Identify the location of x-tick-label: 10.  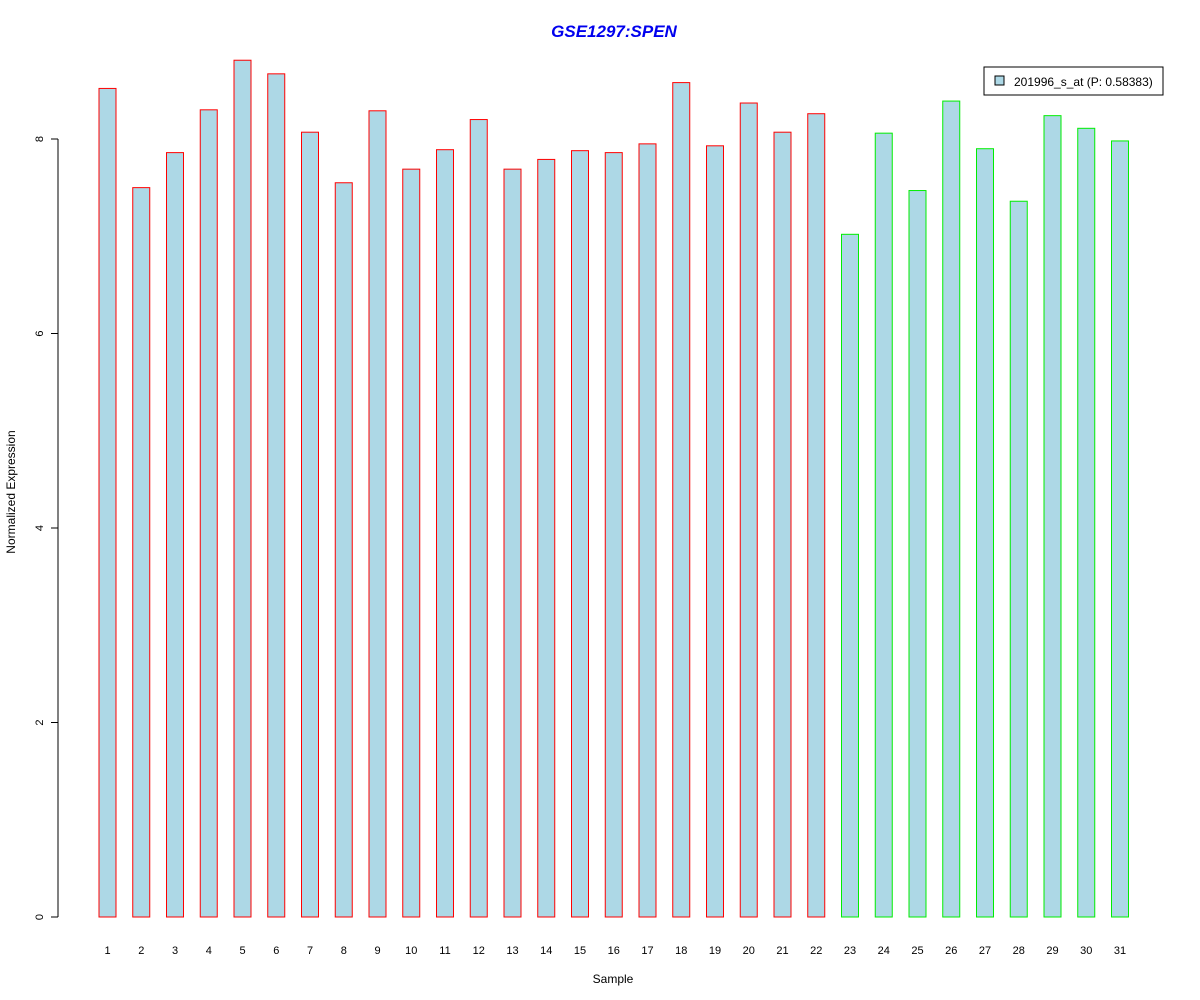
(411, 951).